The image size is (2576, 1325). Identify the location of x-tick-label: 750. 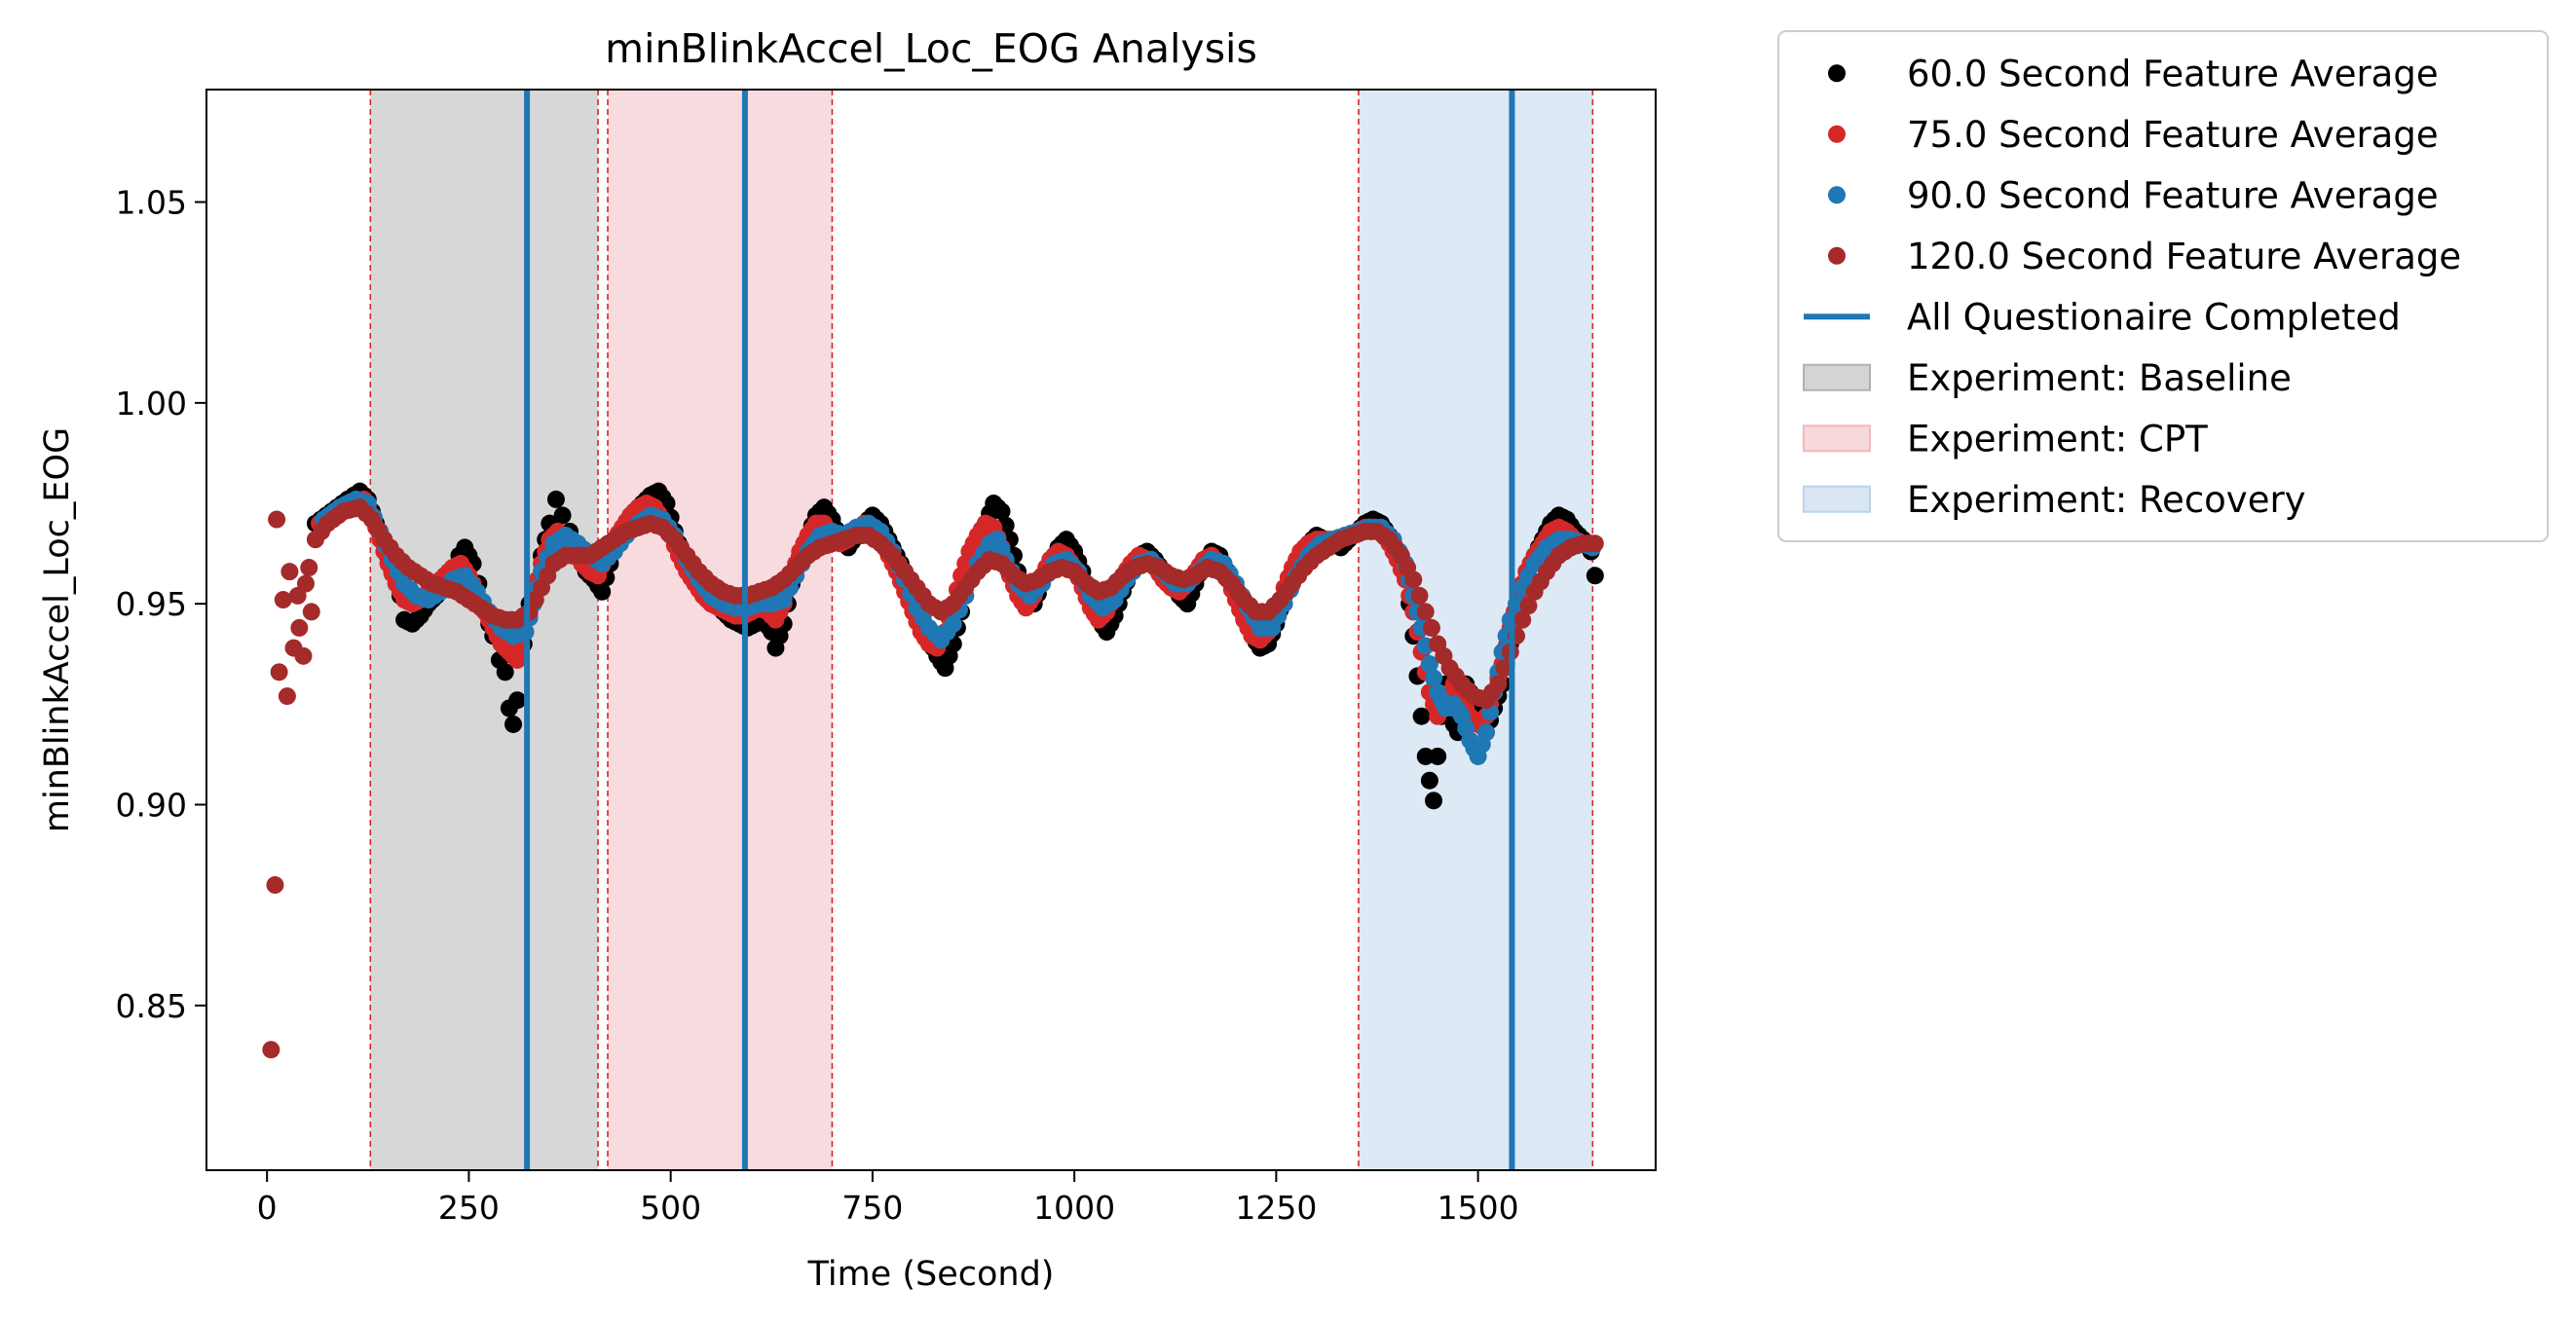
(872, 1208).